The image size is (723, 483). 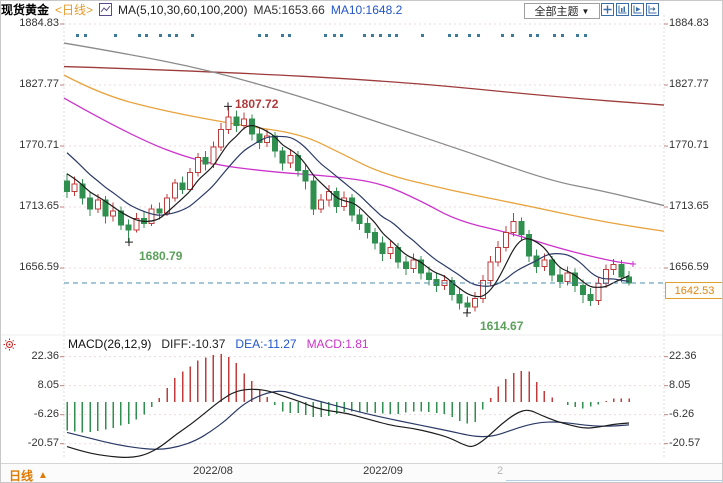 What do you see at coordinates (364, 85) in the screenshot?
I see `ma200-line` at bounding box center [364, 85].